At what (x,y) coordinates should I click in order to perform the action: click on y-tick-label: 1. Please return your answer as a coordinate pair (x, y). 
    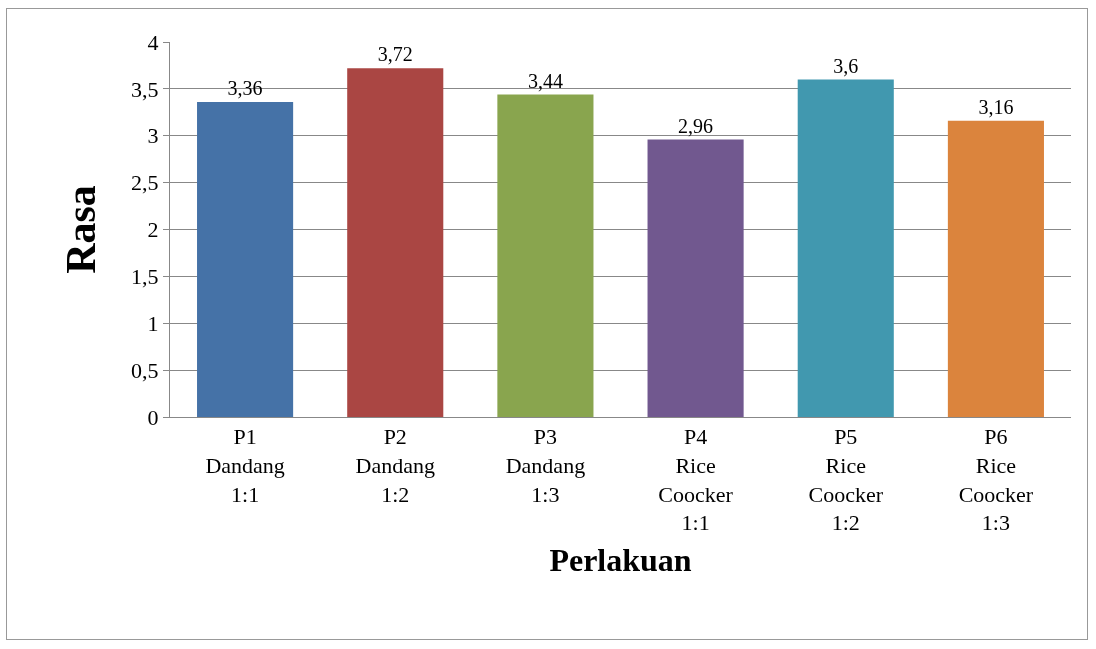
    Looking at the image, I should click on (153, 323).